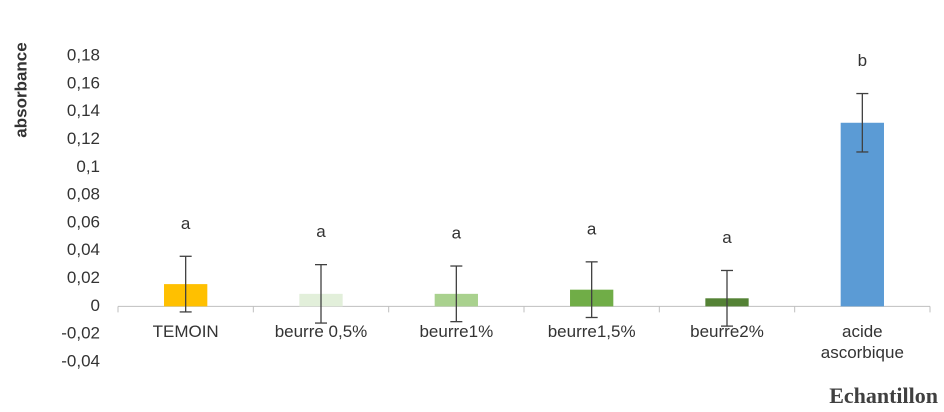 The height and width of the screenshot is (412, 944). I want to click on y-tick-label: 0,04, so click(83, 249).